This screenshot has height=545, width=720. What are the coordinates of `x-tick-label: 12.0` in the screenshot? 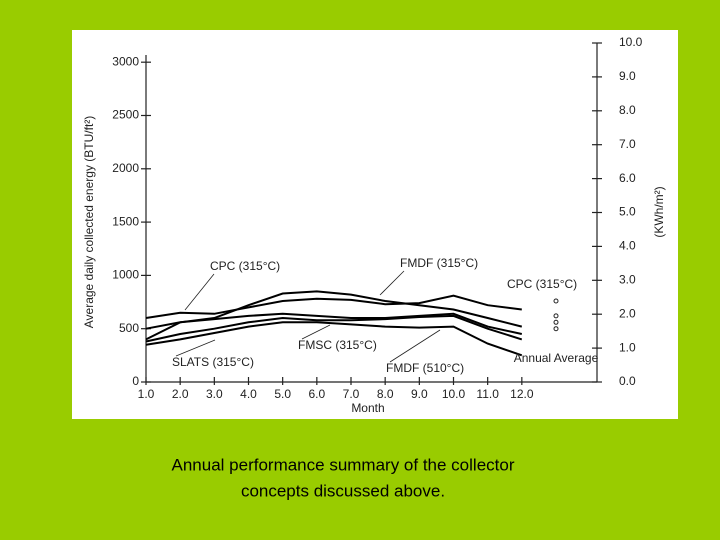 It's located at (522, 394).